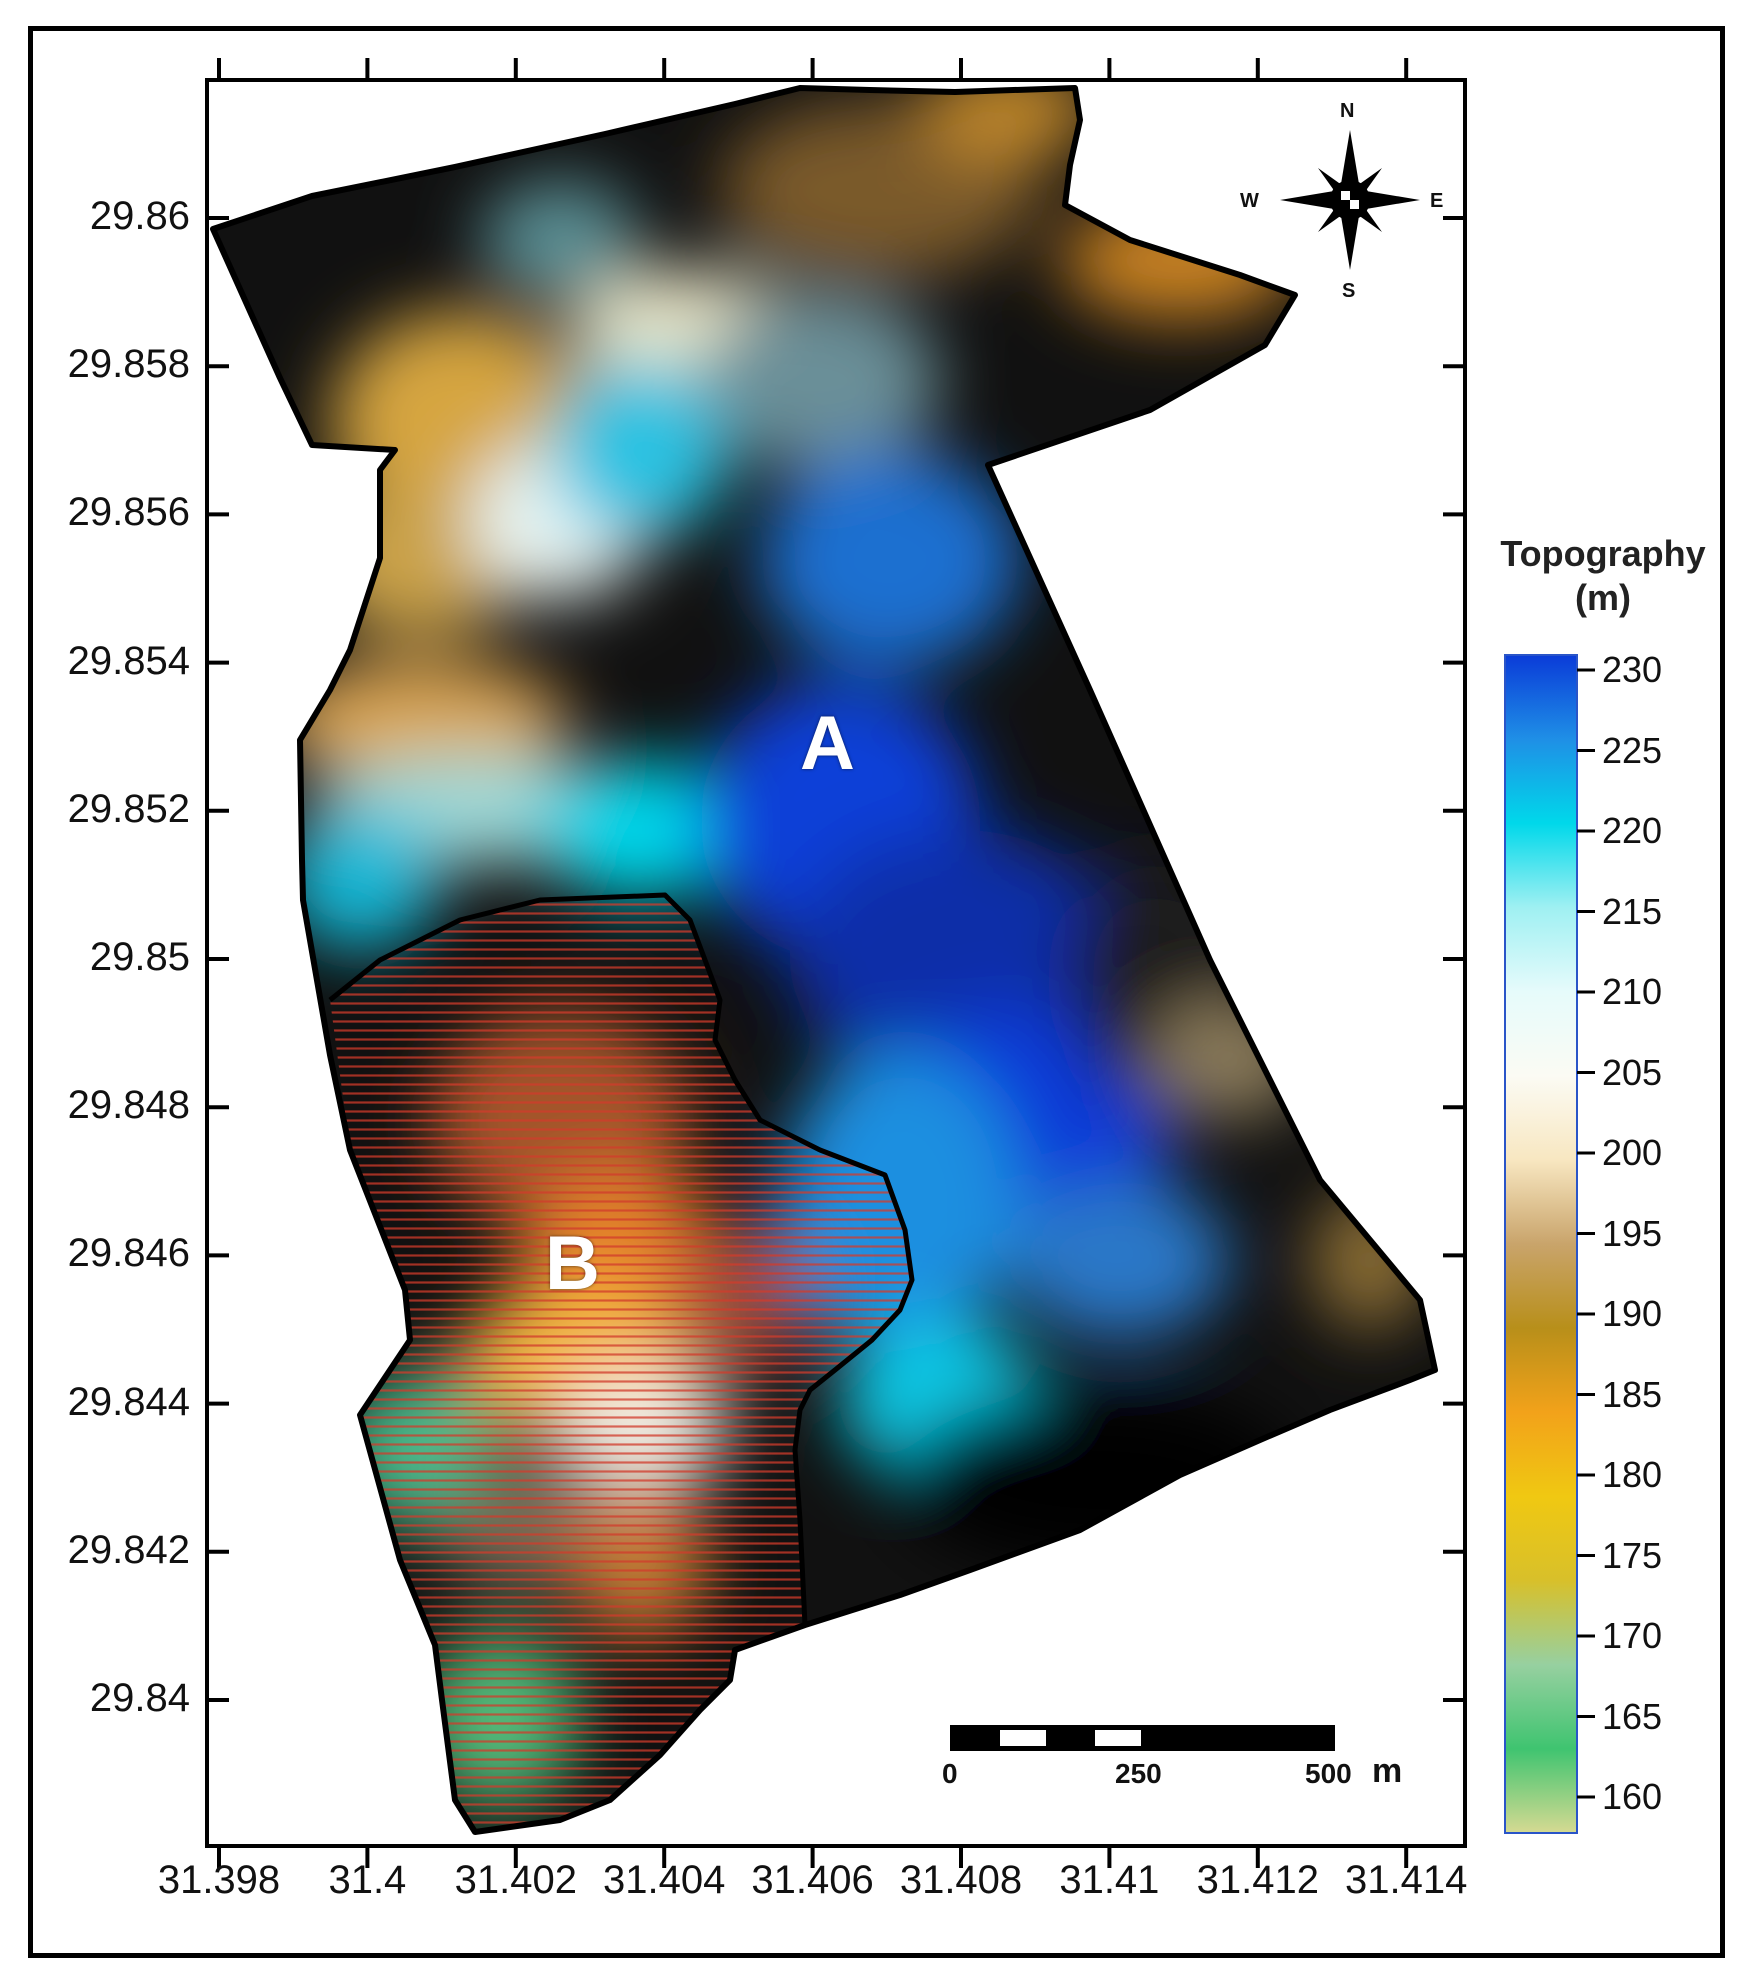  What do you see at coordinates (1603, 553) in the screenshot?
I see `legend-title-line1: Topography` at bounding box center [1603, 553].